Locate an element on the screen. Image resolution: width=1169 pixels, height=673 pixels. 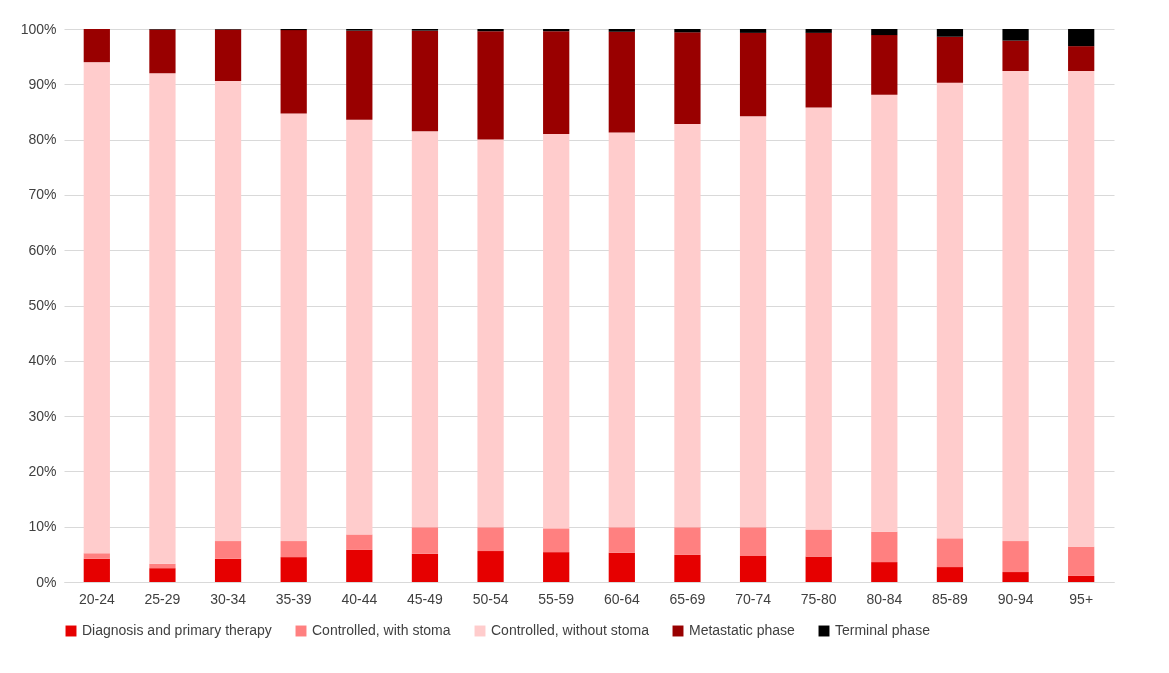
y-tick-label: 0% is located at coordinates (46, 581).